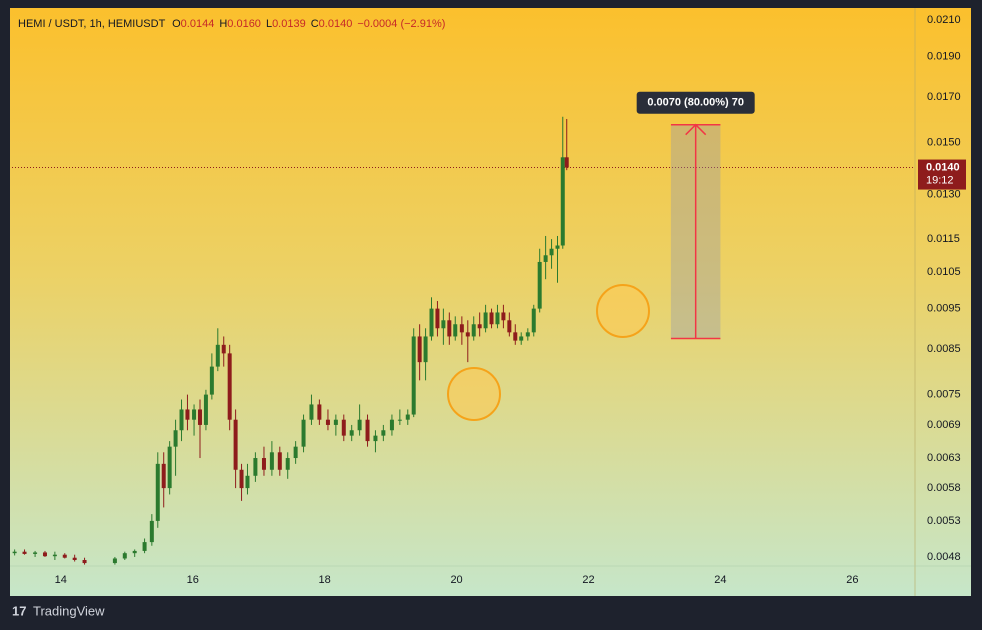 Image resolution: width=982 pixels, height=630 pixels. Describe the element at coordinates (198, 24) in the screenshot. I see `legend-value: 0.0144` at that location.